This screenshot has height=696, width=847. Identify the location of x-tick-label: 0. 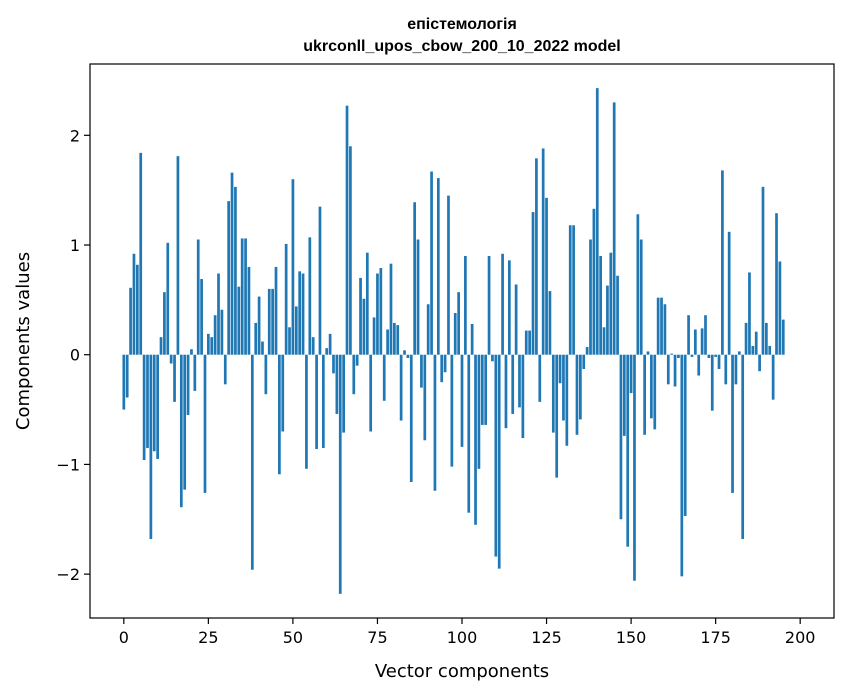
(124, 637).